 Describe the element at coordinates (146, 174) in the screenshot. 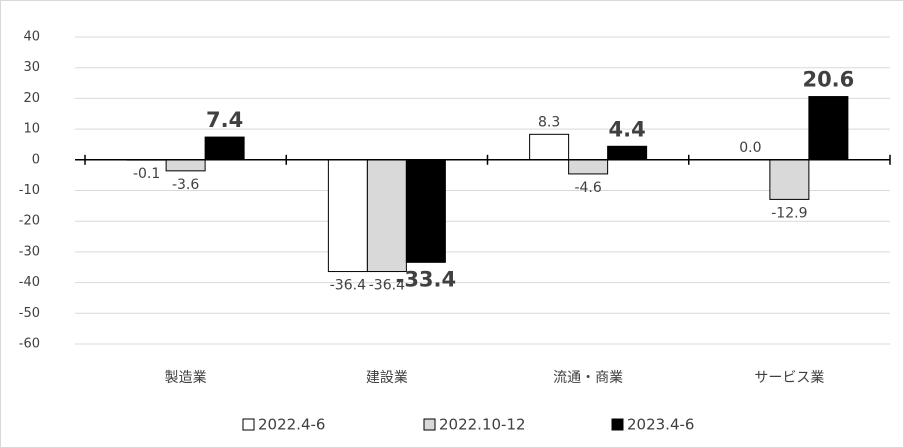

I see `data-label: -0.1` at that location.